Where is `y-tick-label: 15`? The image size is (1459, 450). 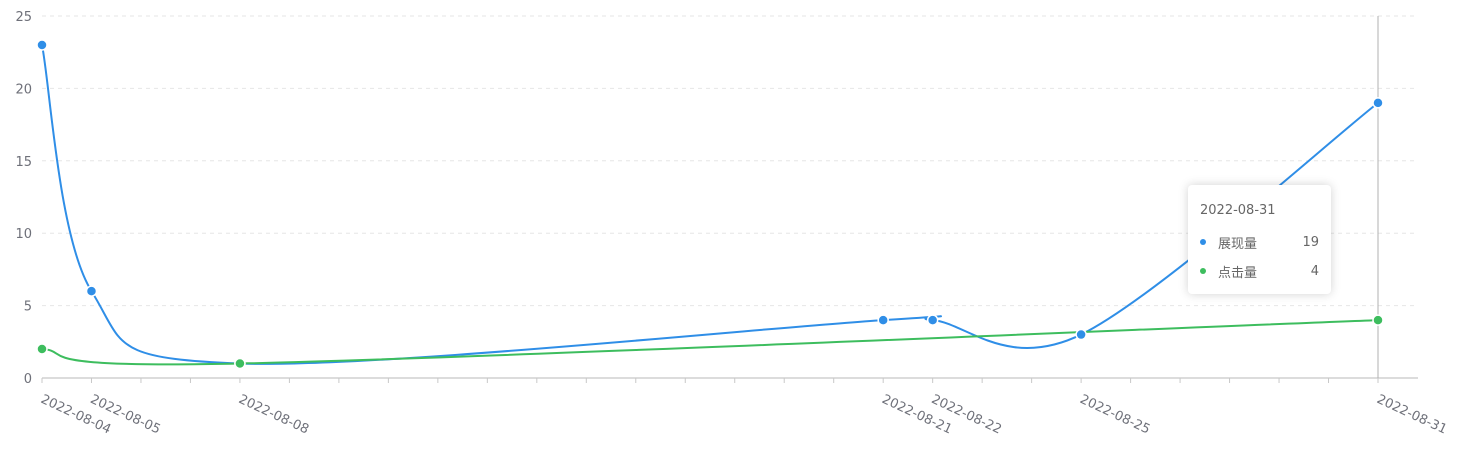 y-tick-label: 15 is located at coordinates (23, 162).